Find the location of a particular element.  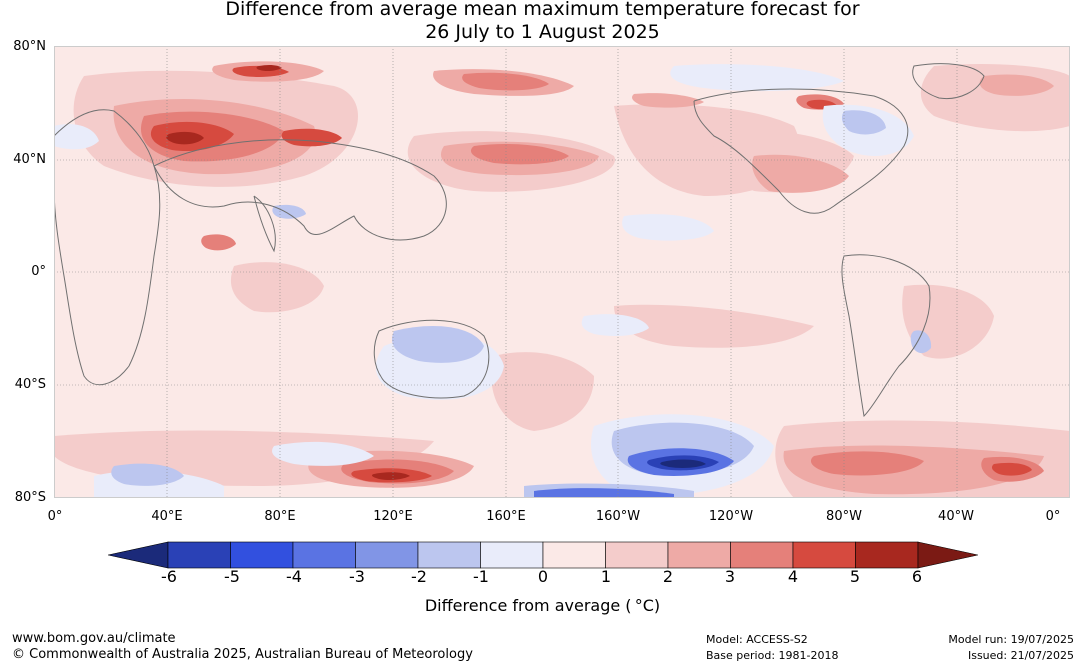

colorbar-tick-label: 3 is located at coordinates (730, 576).